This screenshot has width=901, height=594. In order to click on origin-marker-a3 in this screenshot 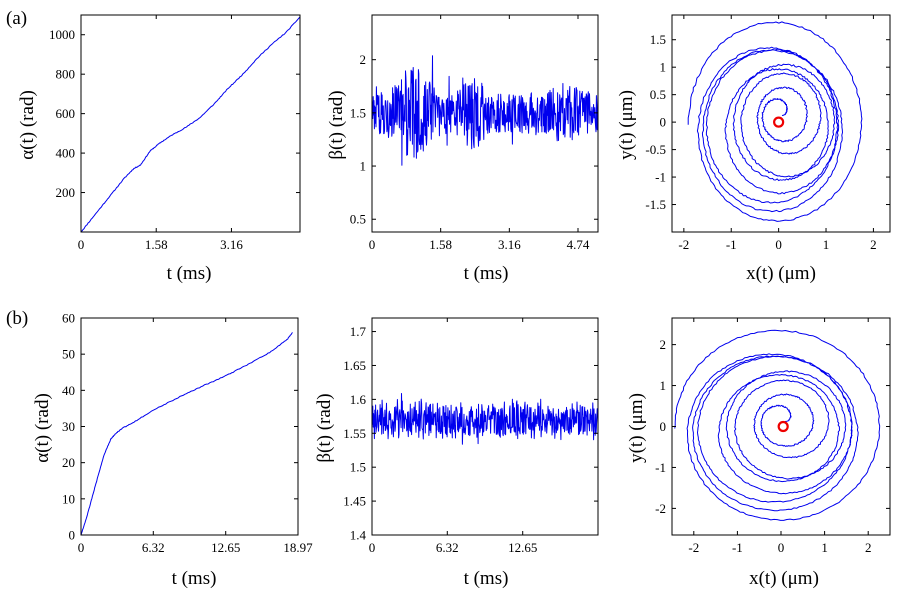, I will do `click(779, 122)`.